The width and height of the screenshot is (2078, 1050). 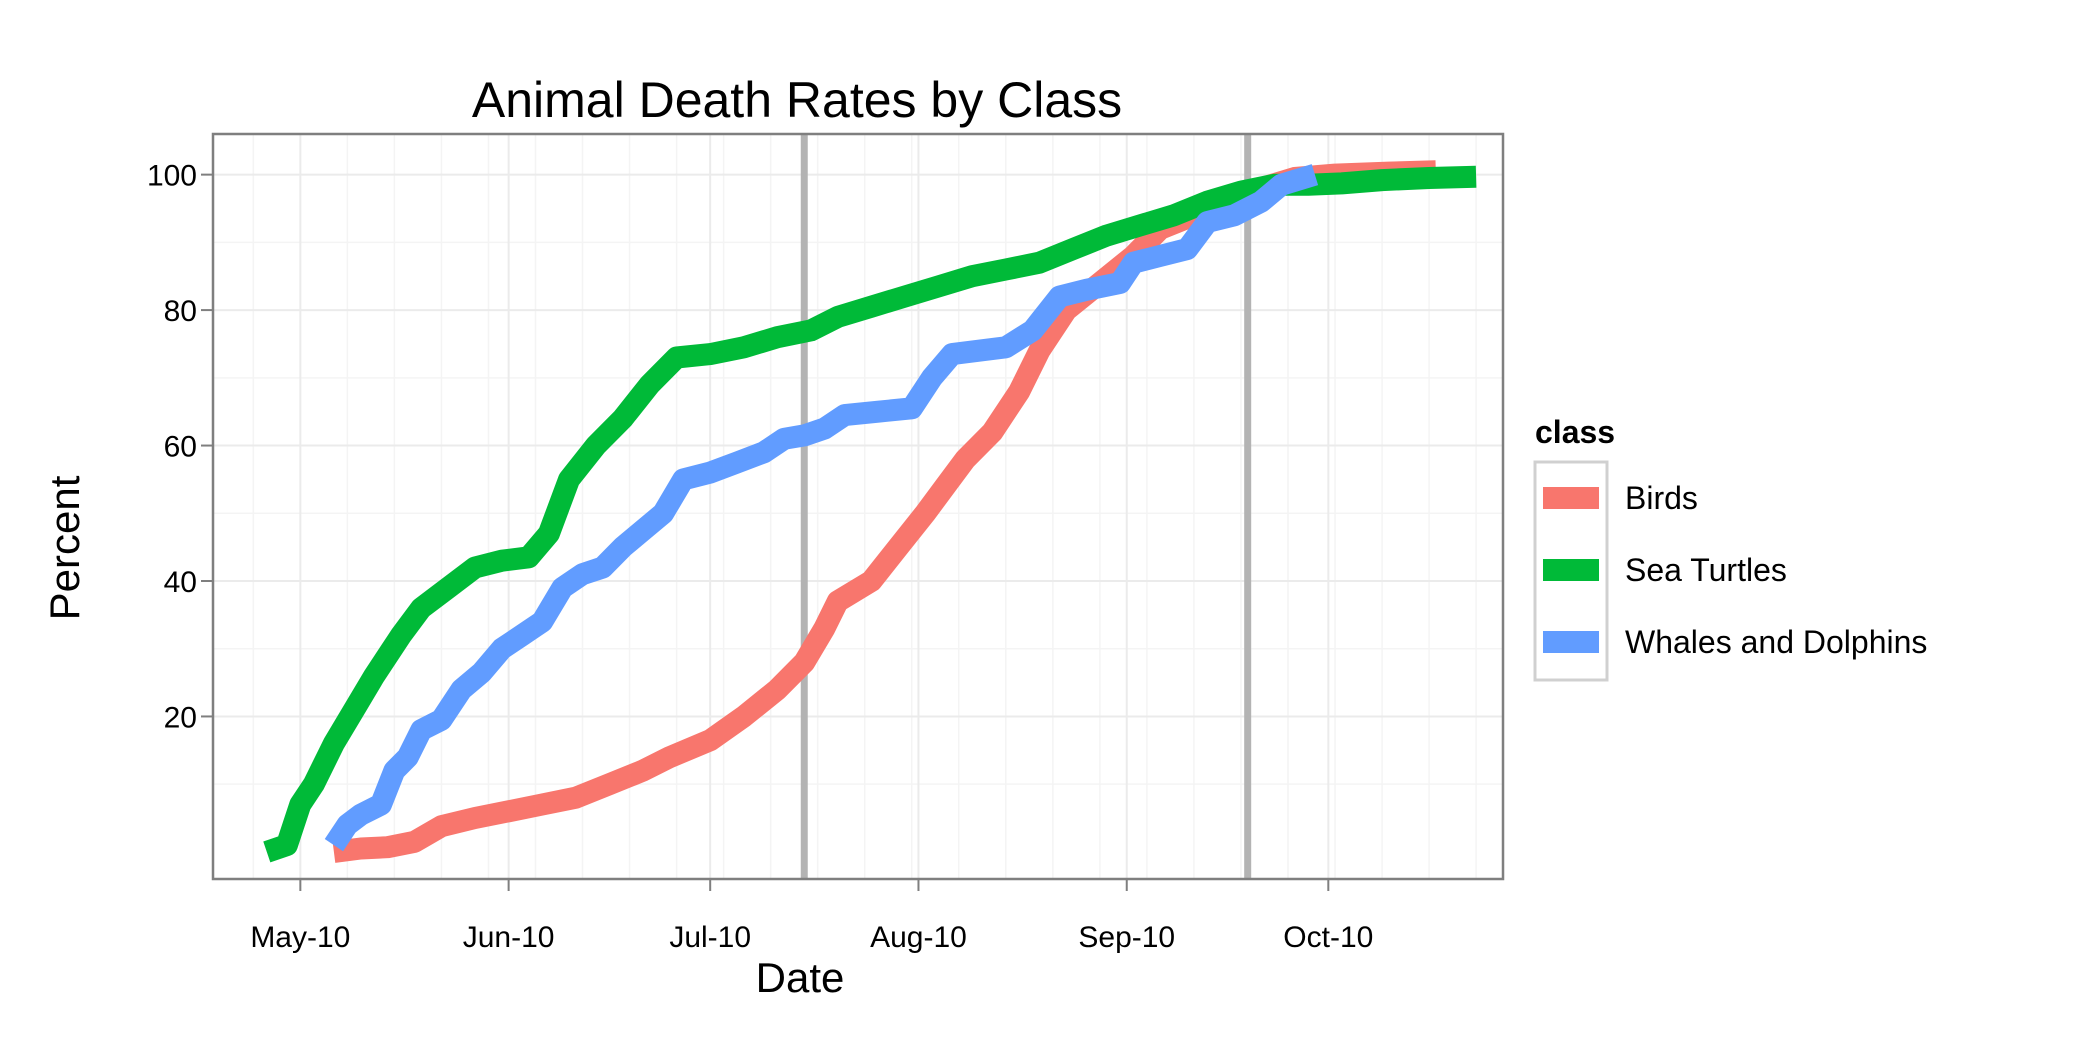 What do you see at coordinates (918, 937) in the screenshot?
I see `x-tick-label: Aug-10` at bounding box center [918, 937].